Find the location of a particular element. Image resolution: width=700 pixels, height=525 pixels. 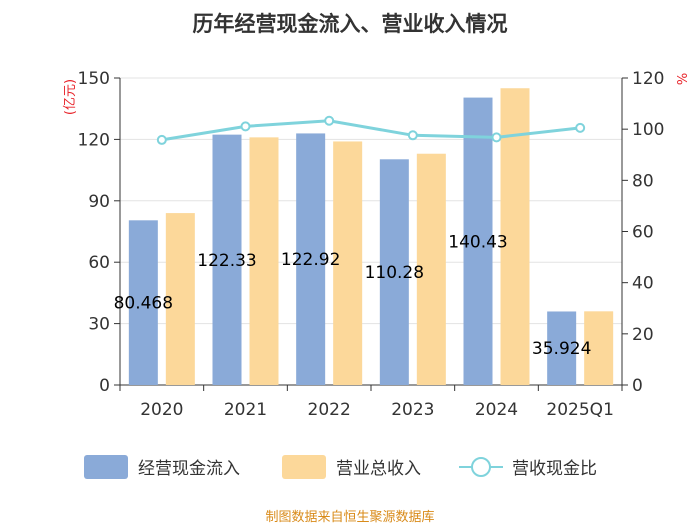

legend-swatch-revenue is located at coordinates (304, 467).